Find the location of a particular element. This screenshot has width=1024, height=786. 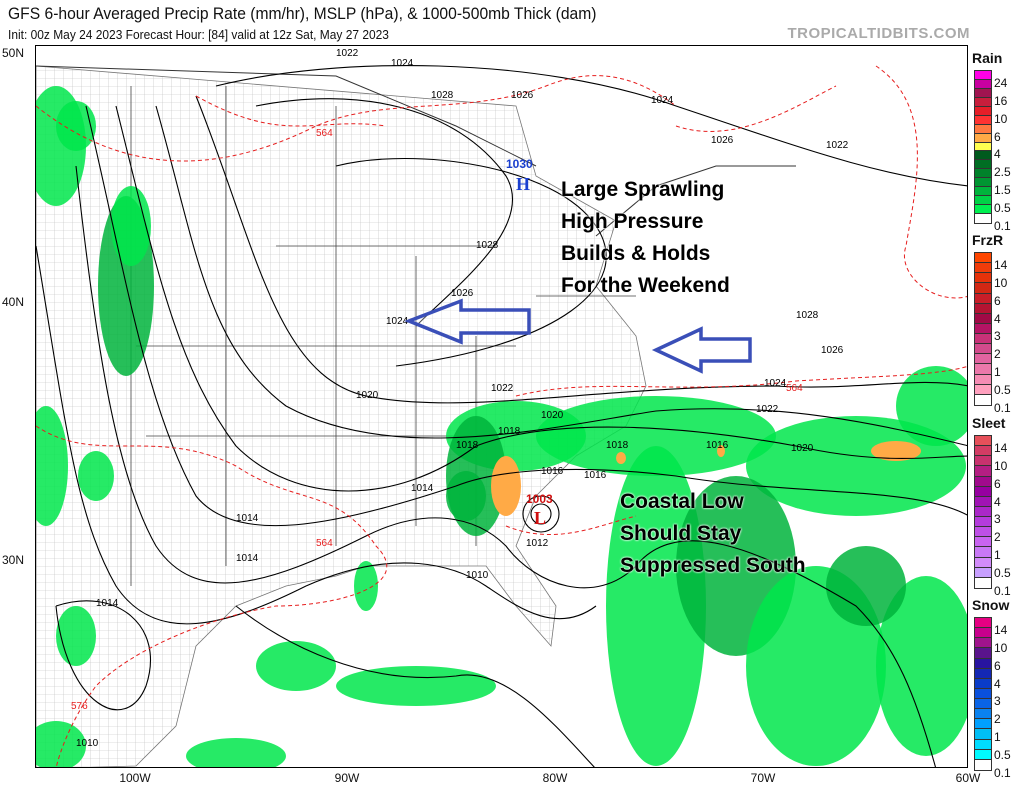

legend-snow: Snow 14 10 6 4 3 2 1 0.5 0.1 is located at coordinates (998, 688).